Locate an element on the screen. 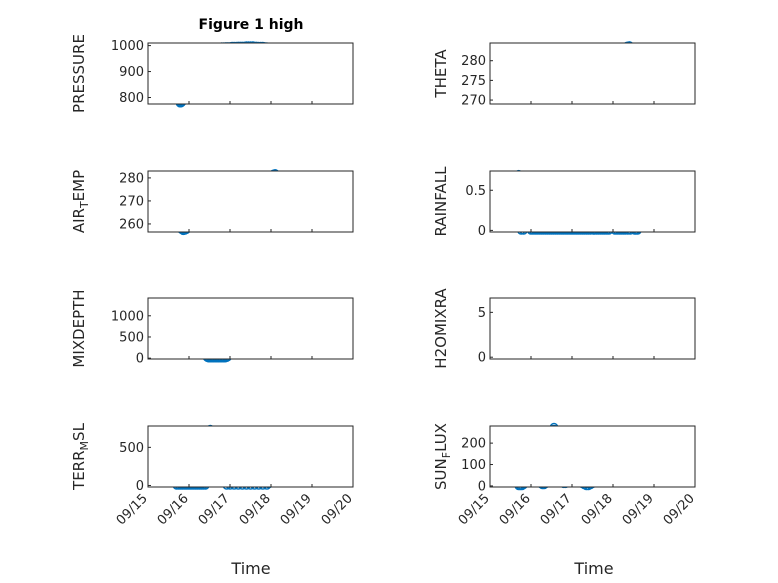 The width and height of the screenshot is (778, 583). y-tick-label: 100 is located at coordinates (473, 465).